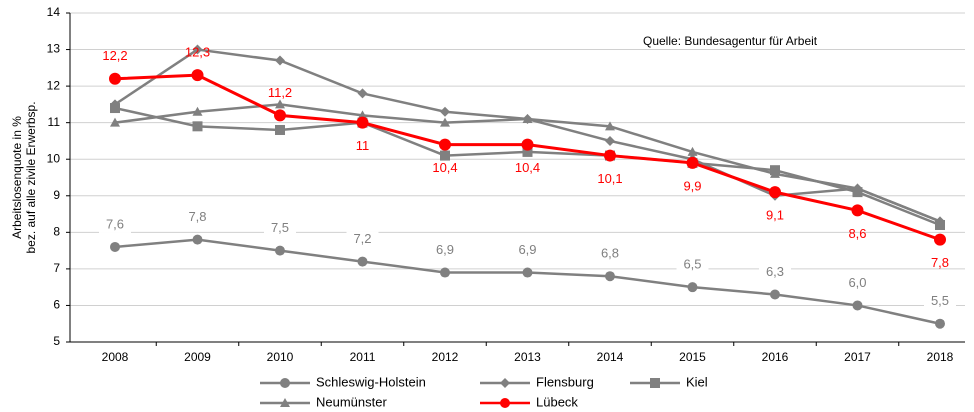  What do you see at coordinates (371, 381) in the screenshot?
I see `legend-label: Schleswig-Holstein` at bounding box center [371, 381].